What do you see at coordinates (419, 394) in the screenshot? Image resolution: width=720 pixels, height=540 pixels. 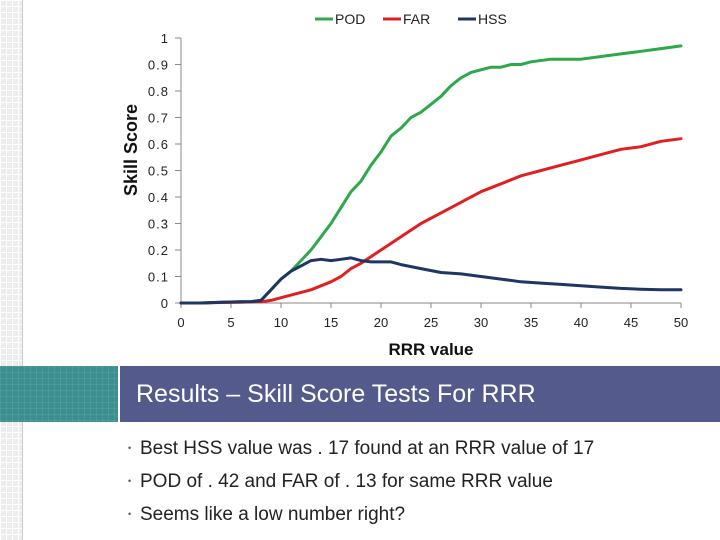 I see `slide-title: Results – Skill Score Tests For RRR` at bounding box center [419, 394].